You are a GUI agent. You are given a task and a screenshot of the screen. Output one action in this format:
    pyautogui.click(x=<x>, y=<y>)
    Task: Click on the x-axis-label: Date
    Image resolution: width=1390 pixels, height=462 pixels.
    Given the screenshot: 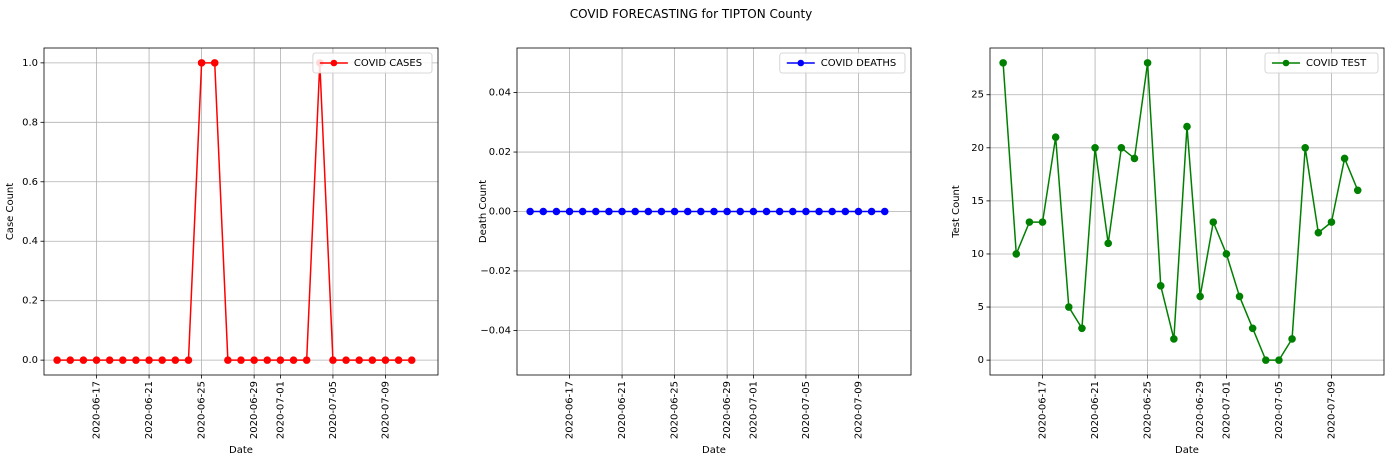 What is the action you would take?
    pyautogui.click(x=241, y=450)
    